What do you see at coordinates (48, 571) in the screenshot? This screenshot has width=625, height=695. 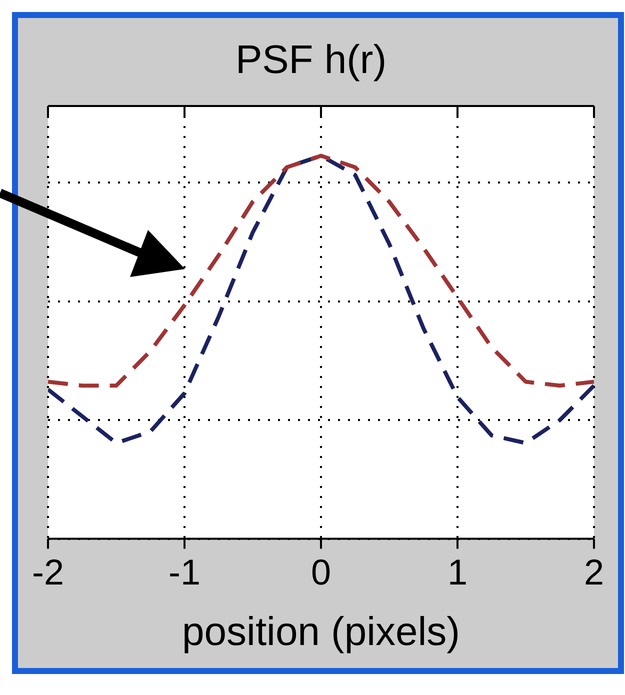 I see `x-tick-label: -2` at bounding box center [48, 571].